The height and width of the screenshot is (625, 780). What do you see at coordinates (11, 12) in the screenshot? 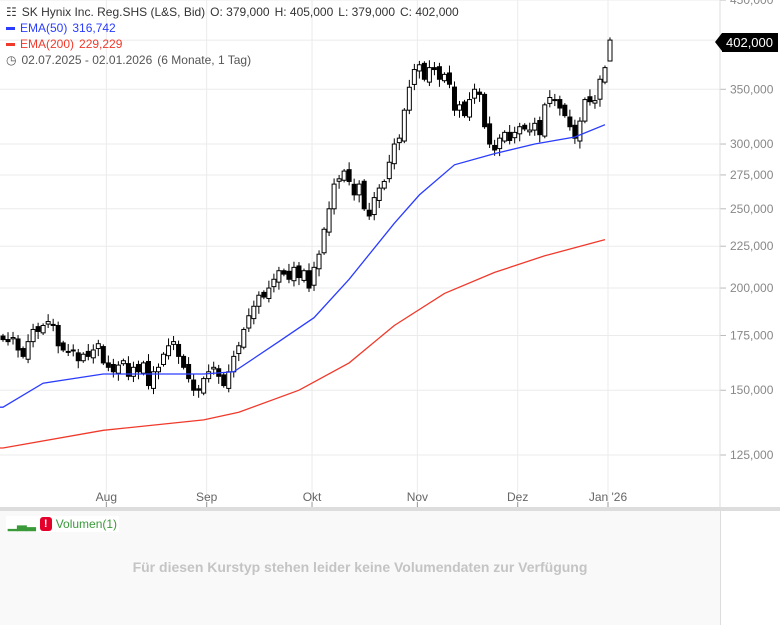
I see `candlestick-icon: ☷` at bounding box center [11, 12].